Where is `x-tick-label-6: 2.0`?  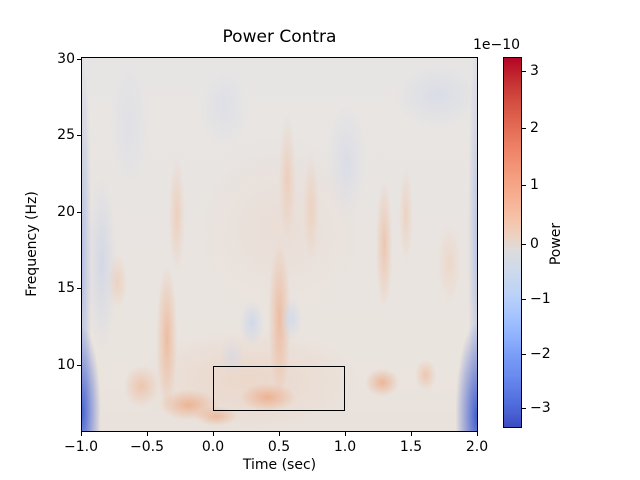 x-tick-label-6: 2.0 is located at coordinates (477, 447).